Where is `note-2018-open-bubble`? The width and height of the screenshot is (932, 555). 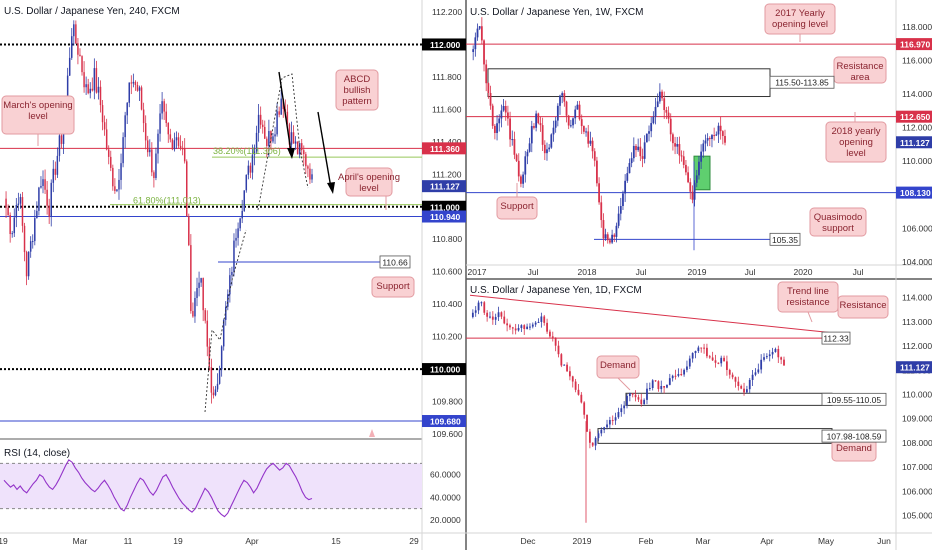
note-2018-open-bubble is located at coordinates (856, 142).